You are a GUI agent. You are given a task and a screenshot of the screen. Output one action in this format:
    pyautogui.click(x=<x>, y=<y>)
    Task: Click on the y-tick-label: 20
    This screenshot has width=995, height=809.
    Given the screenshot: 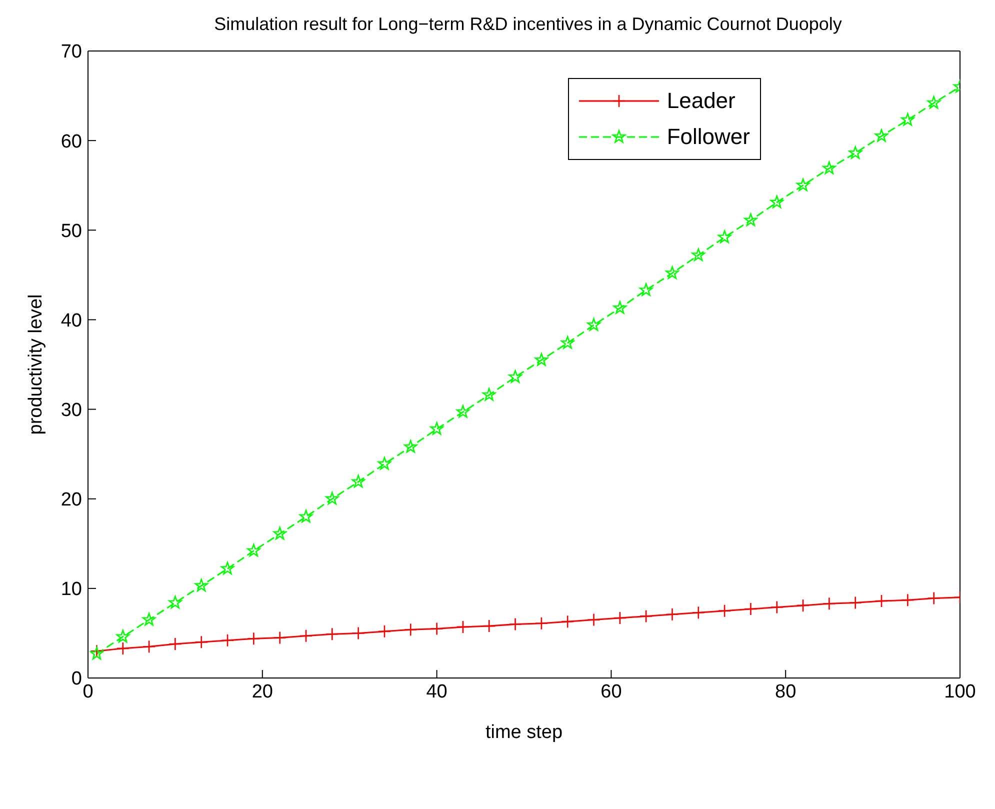 What is the action you would take?
    pyautogui.click(x=71, y=500)
    